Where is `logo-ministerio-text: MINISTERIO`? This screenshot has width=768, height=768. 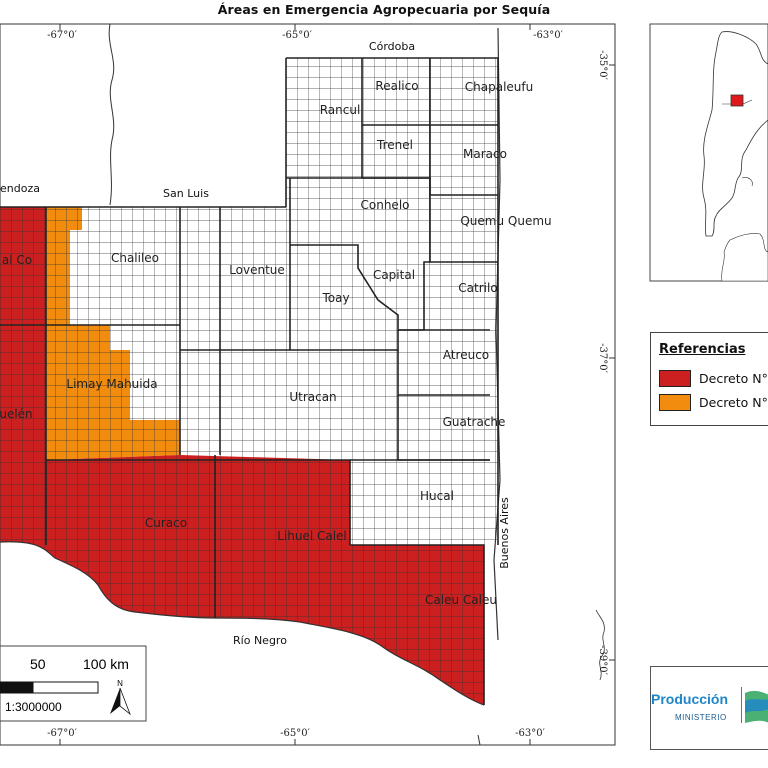 logo-ministerio-text: MINISTERIO is located at coordinates (701, 717).